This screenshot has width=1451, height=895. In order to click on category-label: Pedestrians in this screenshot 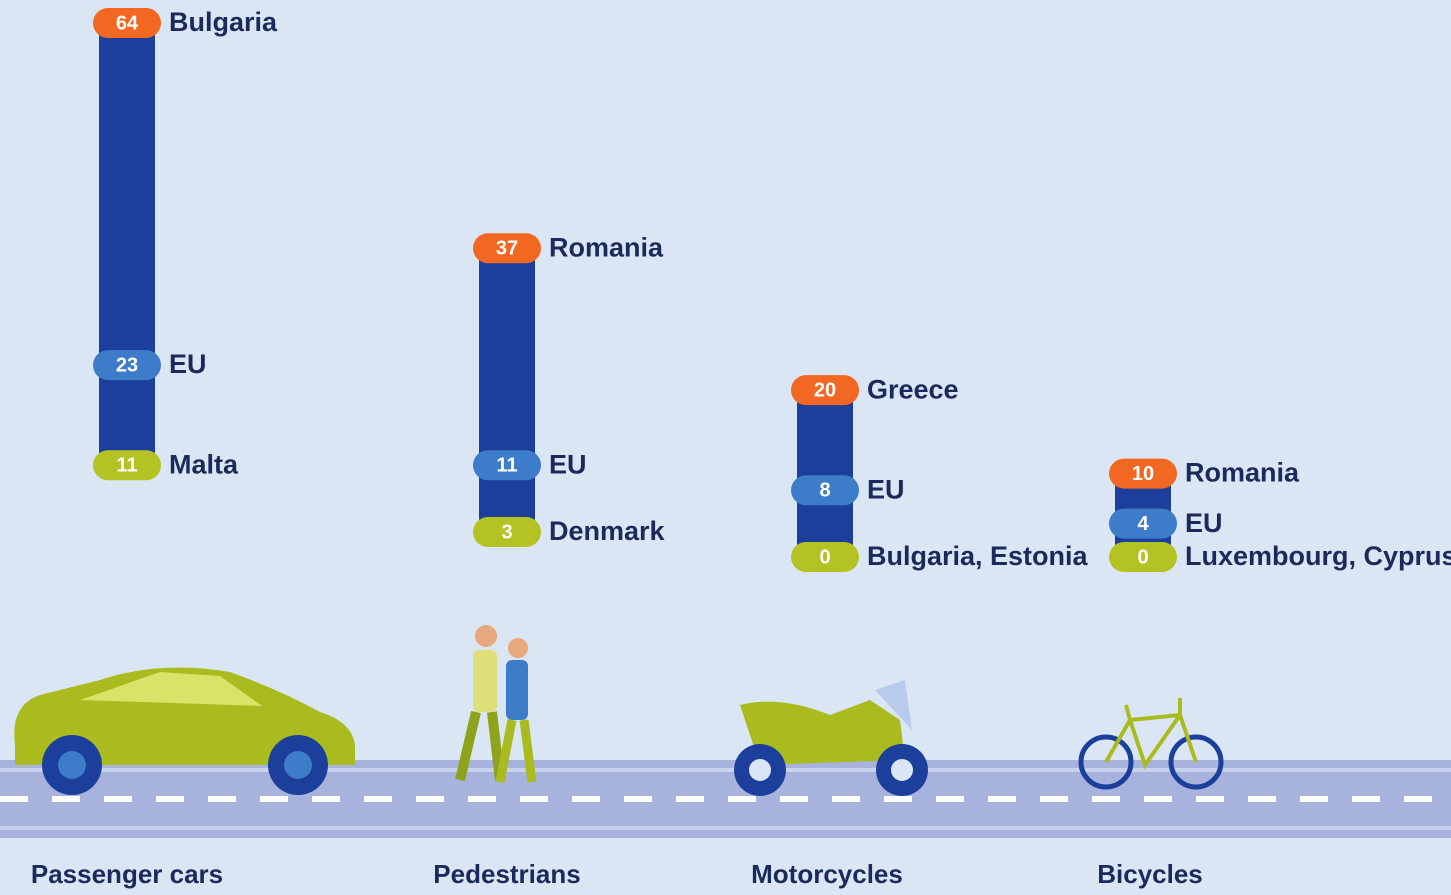, I will do `click(506, 874)`.